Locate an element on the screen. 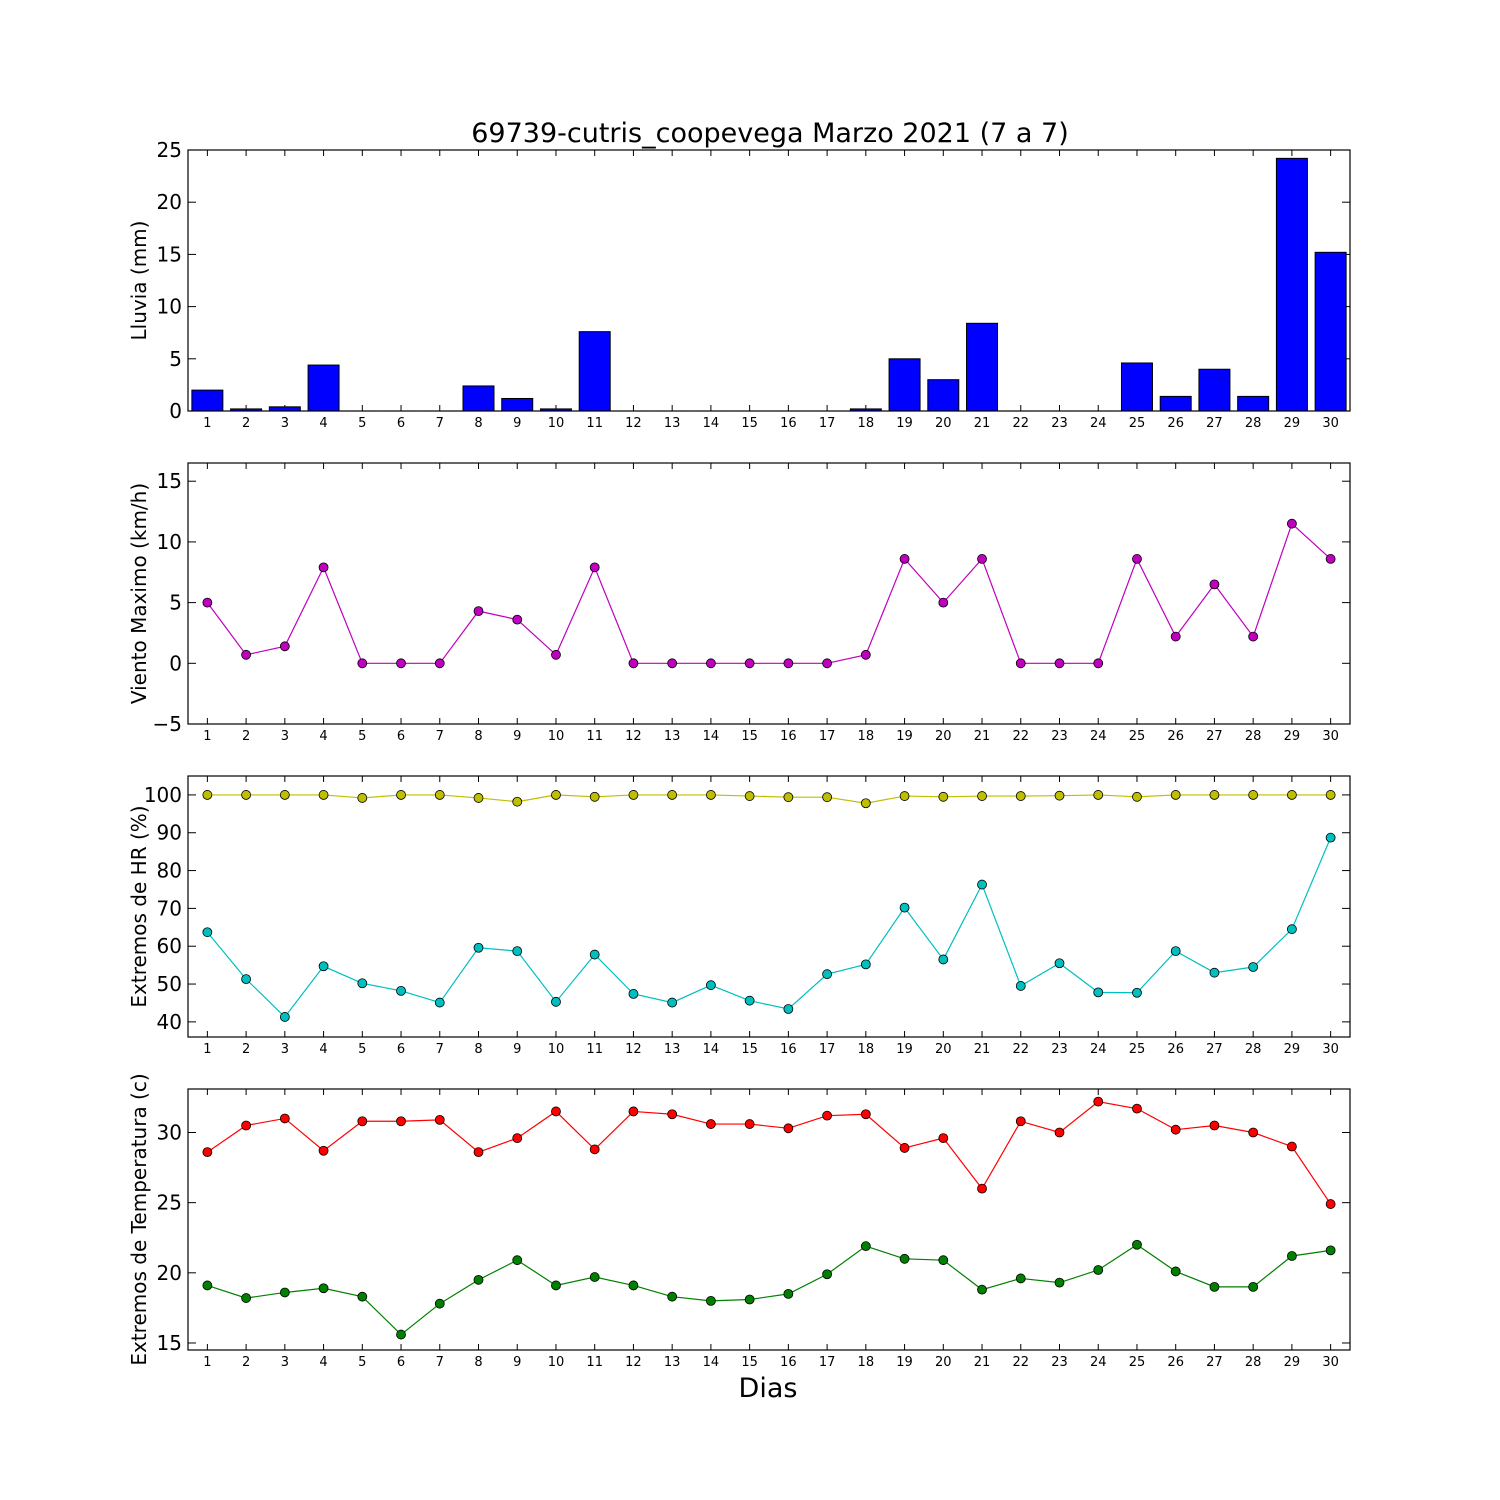 Image resolution: width=1500 pixels, height=1500 pixels. x-tick-label-temp: 24 is located at coordinates (1098, 1362).